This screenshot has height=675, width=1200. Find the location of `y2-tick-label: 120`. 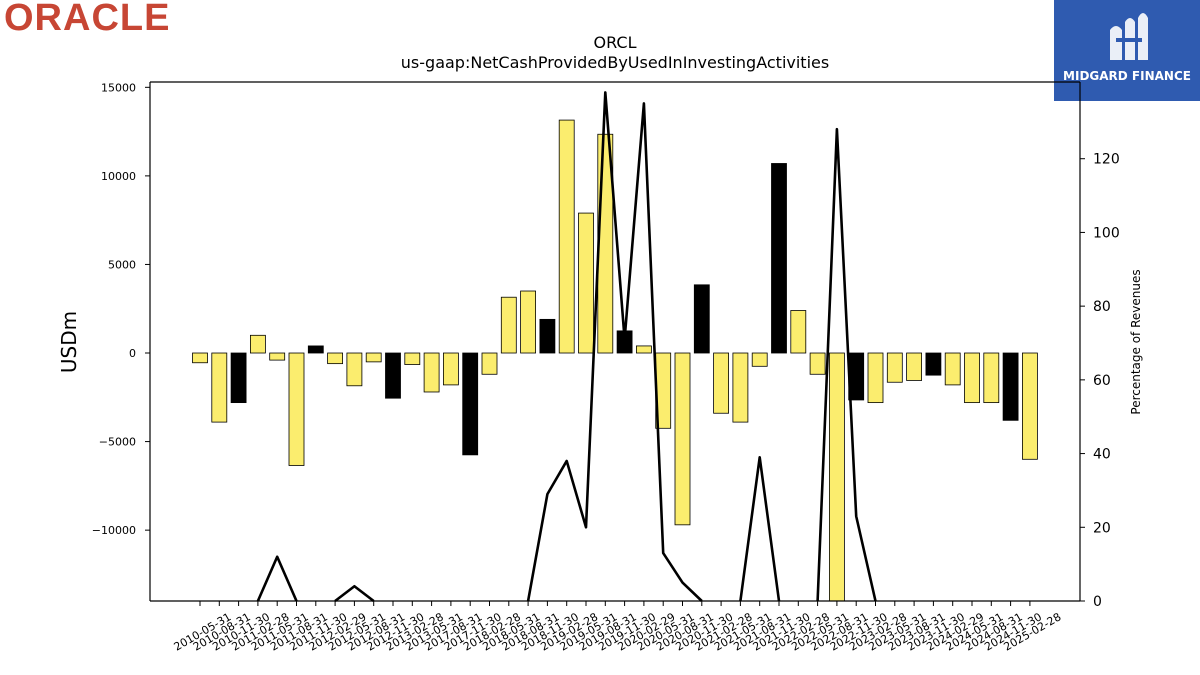

y2-tick-label: 120 is located at coordinates (1106, 160).